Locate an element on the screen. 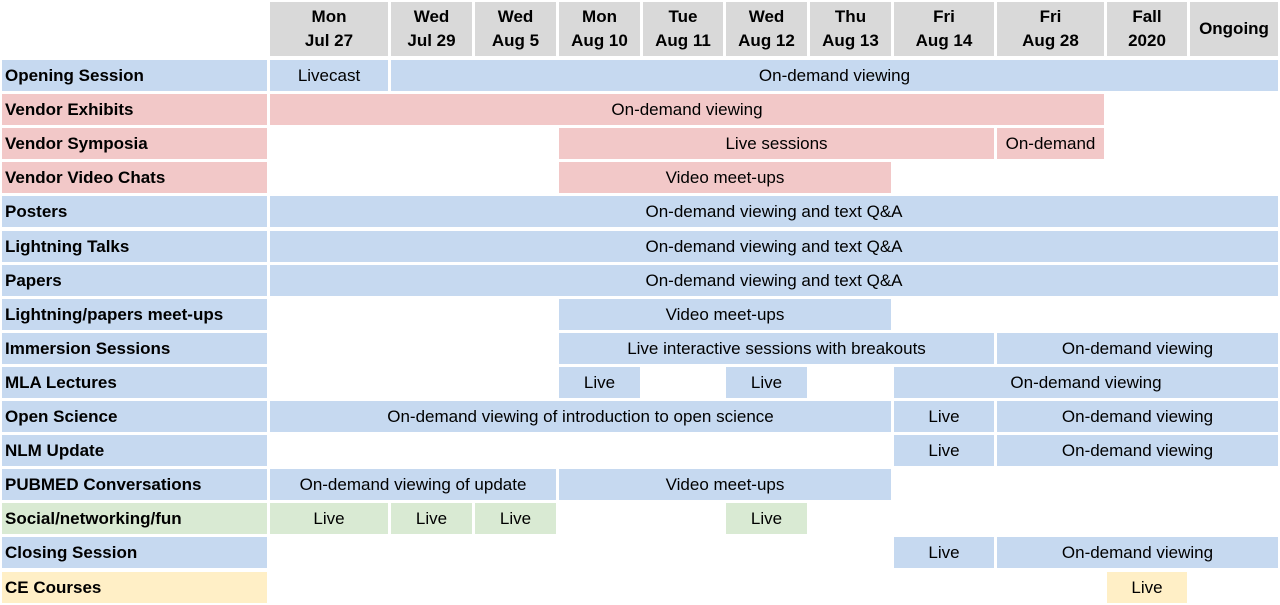 This screenshot has width=1280, height=605. column-header: Wed Jul 29 is located at coordinates (431, 29).